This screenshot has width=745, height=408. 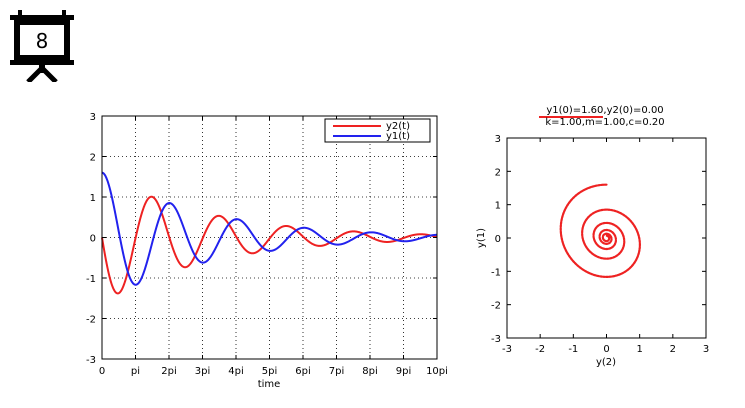 I want to click on phase-title-line-2: k=1.00,m=1.00,c=0.20, so click(x=604, y=122).